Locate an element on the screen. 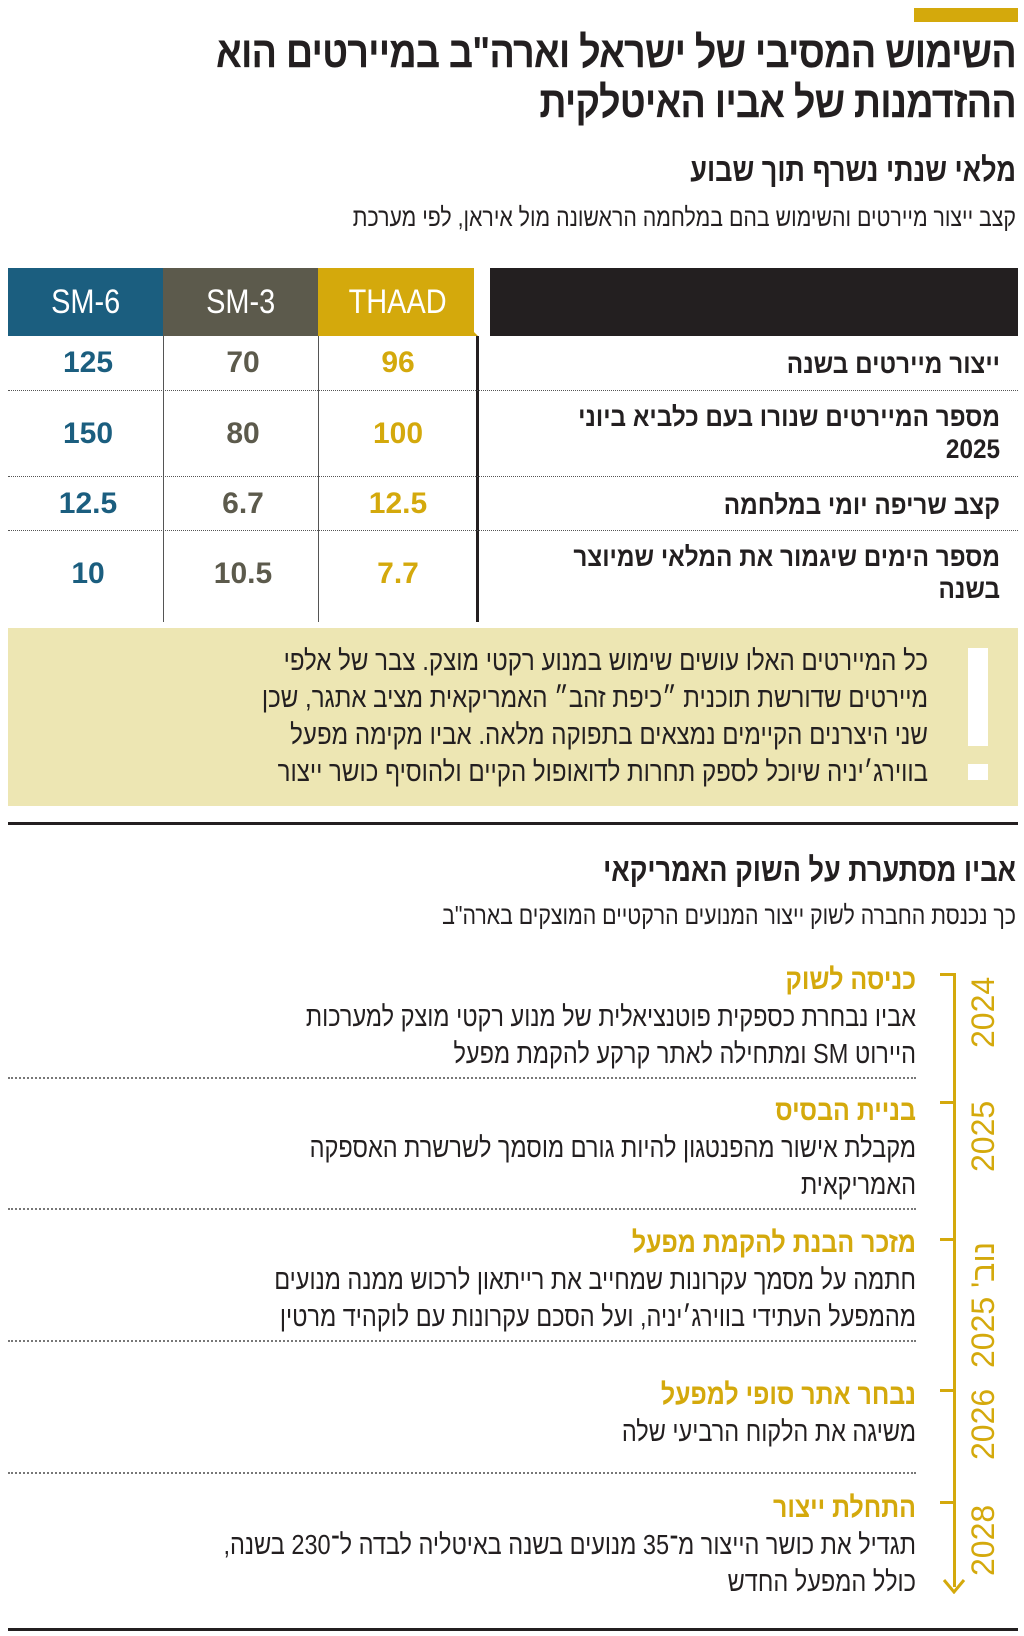 This screenshot has width=1024, height=1636. value-sm3: 80 is located at coordinates (243, 433).